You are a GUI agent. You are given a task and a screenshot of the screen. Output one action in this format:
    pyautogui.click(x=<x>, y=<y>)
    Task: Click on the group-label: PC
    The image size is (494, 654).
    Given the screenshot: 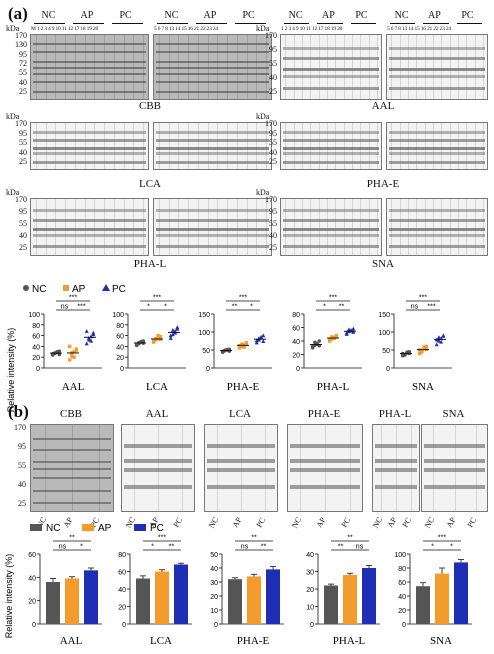 What is the action you would take?
    pyautogui.click(x=125, y=15)
    